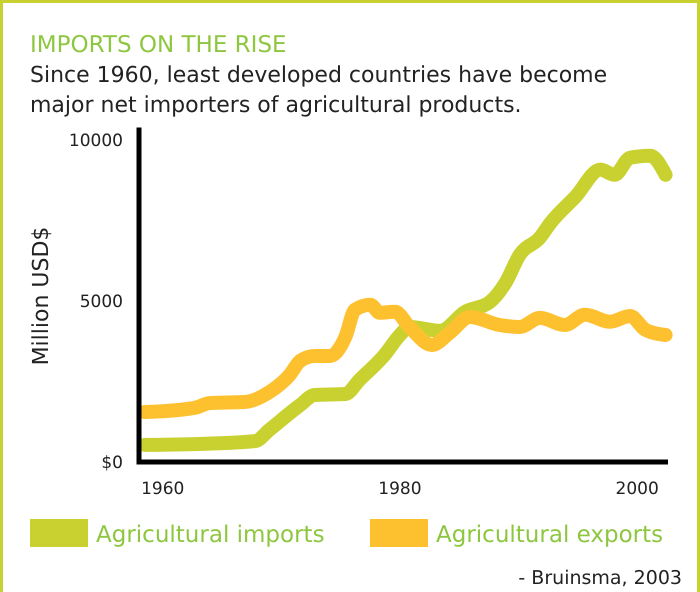  I want to click on legend-label: Agricultural exports, so click(550, 535).